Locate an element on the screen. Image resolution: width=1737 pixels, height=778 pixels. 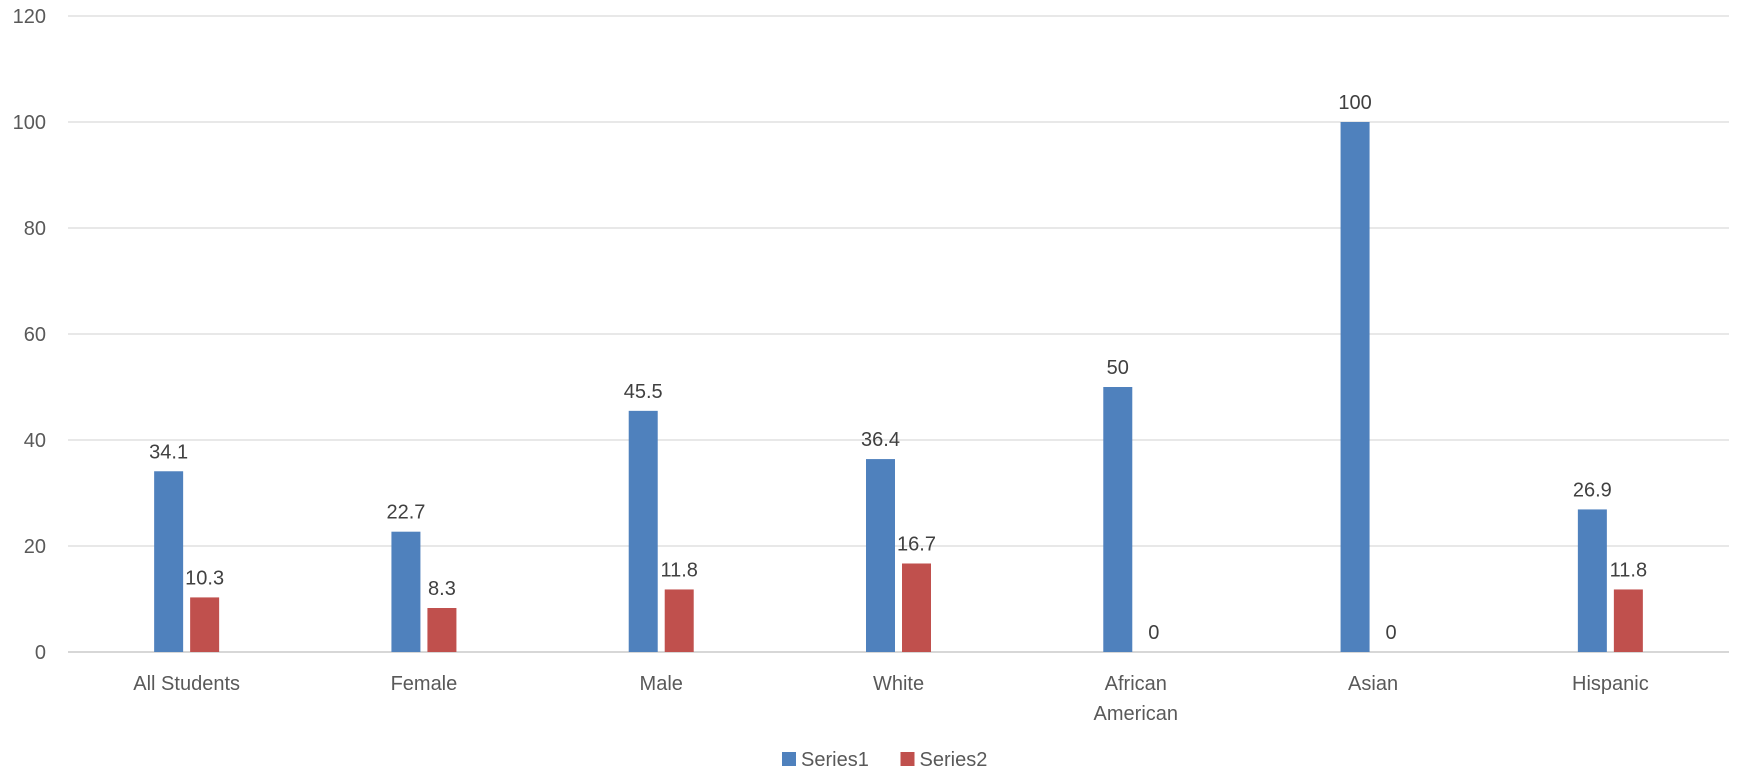
data-label: 10.3 is located at coordinates (204, 578).